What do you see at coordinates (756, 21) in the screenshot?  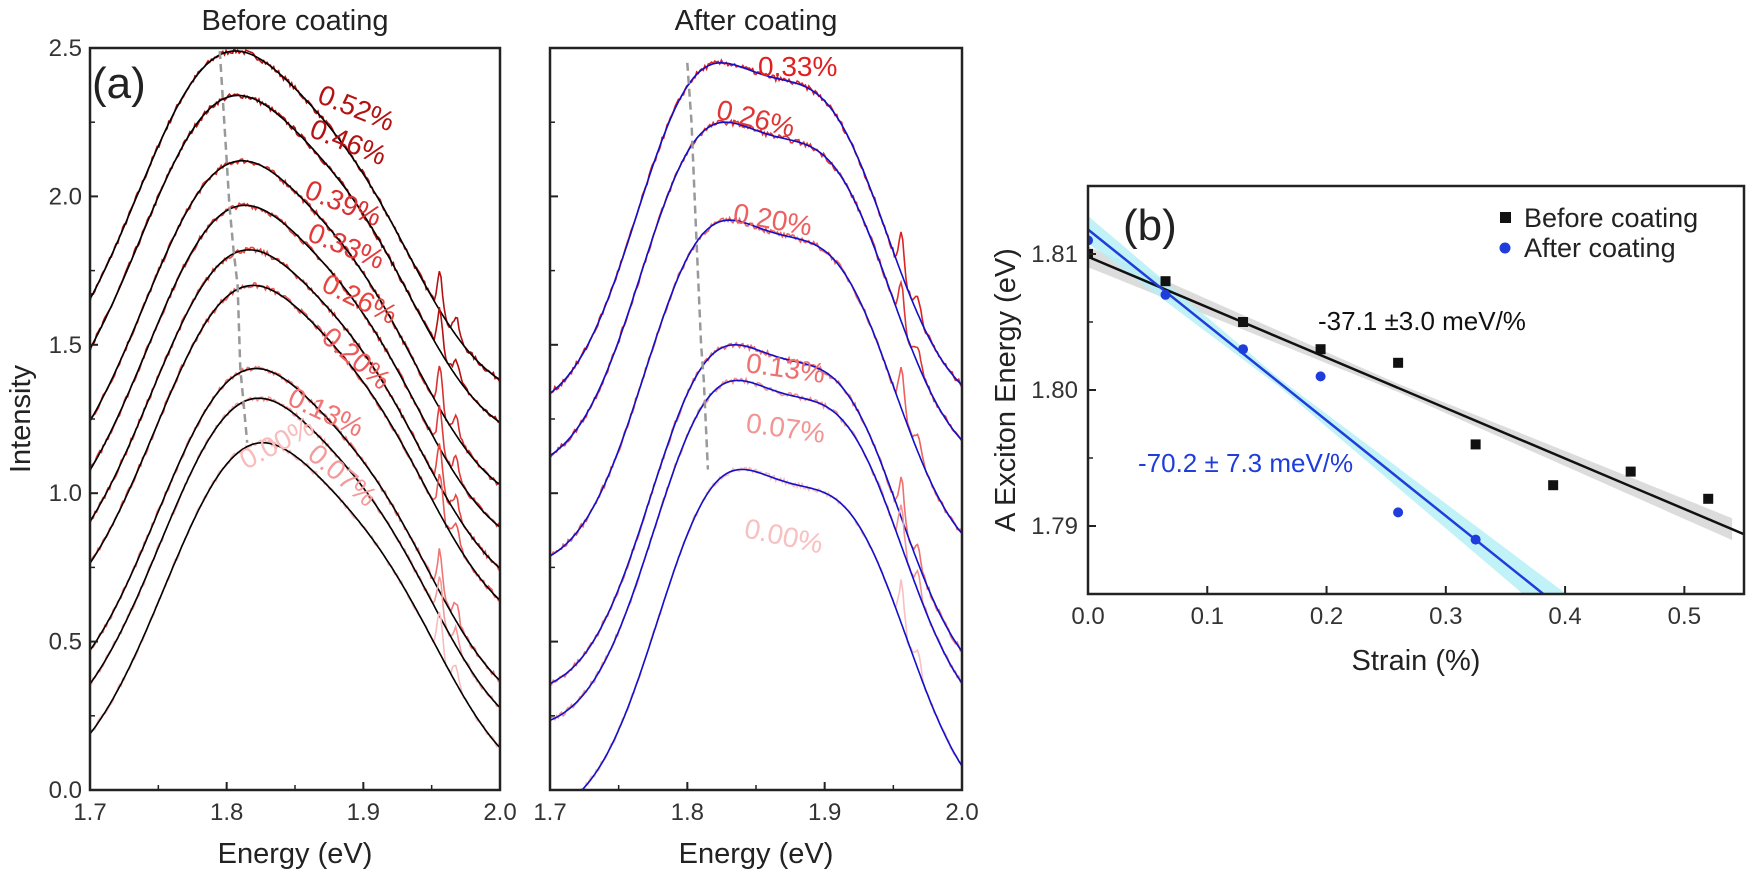 I see `title-after-coating: After coating` at bounding box center [756, 21].